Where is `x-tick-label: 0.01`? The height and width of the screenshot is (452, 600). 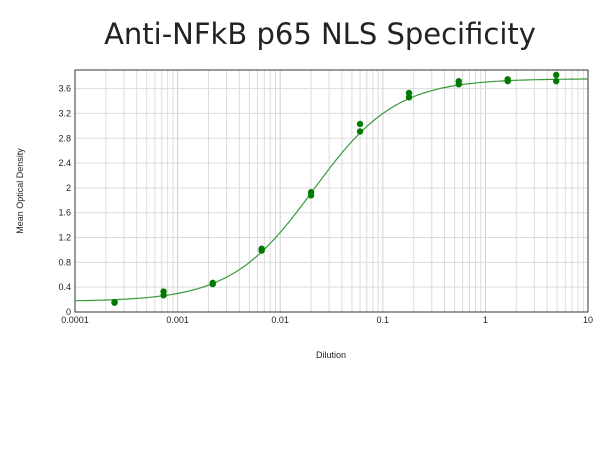
x-tick-label: 0.01 is located at coordinates (280, 320).